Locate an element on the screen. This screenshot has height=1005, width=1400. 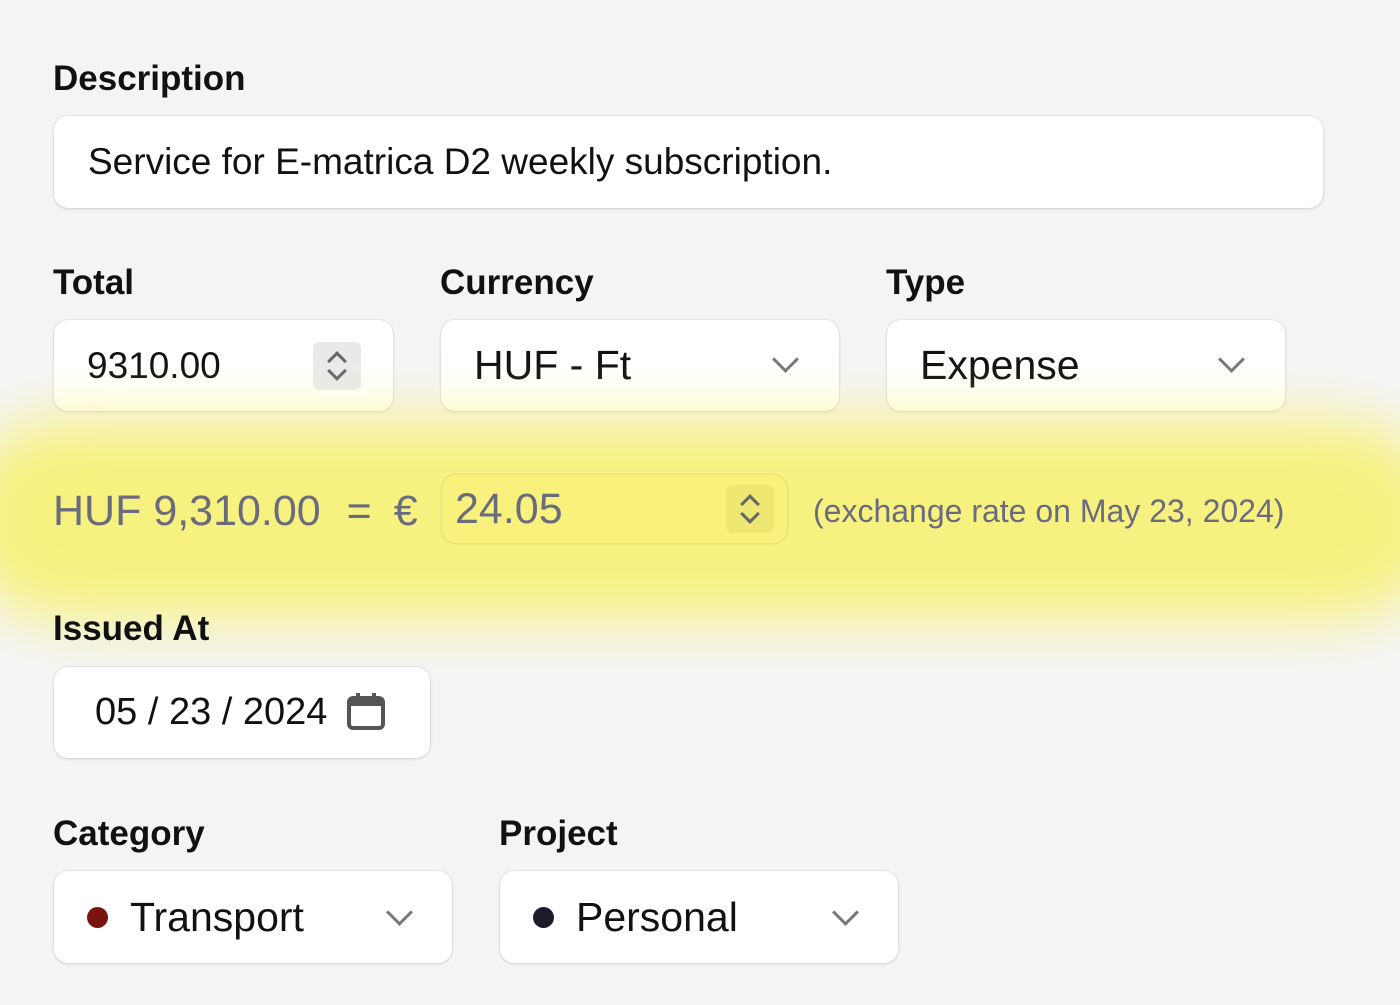
type-select: Expense is located at coordinates (1086, 365).